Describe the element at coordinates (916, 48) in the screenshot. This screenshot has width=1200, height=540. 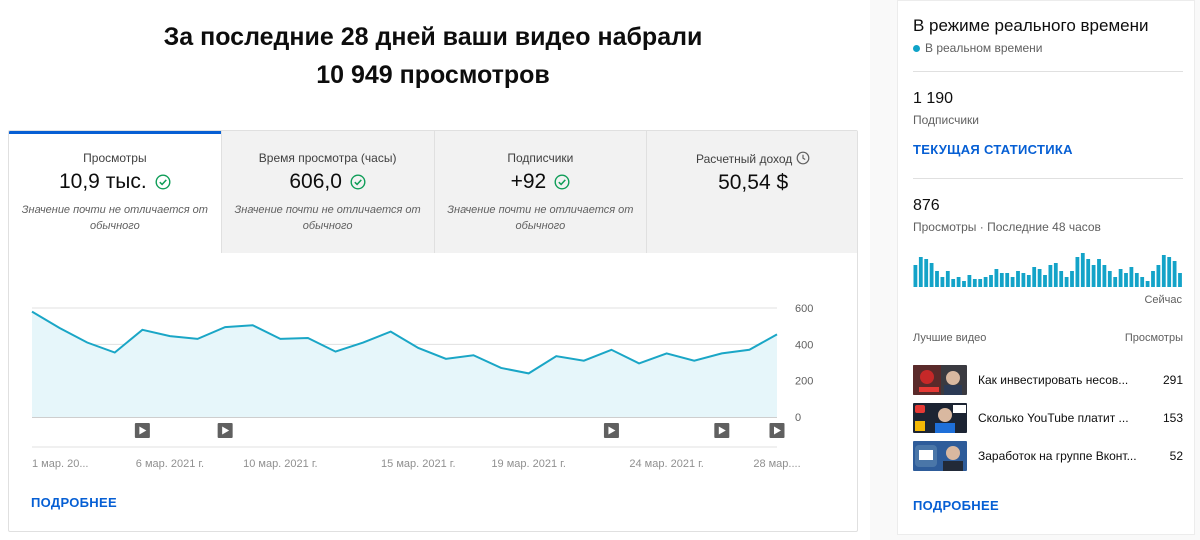
I see `live-dot-icon` at that location.